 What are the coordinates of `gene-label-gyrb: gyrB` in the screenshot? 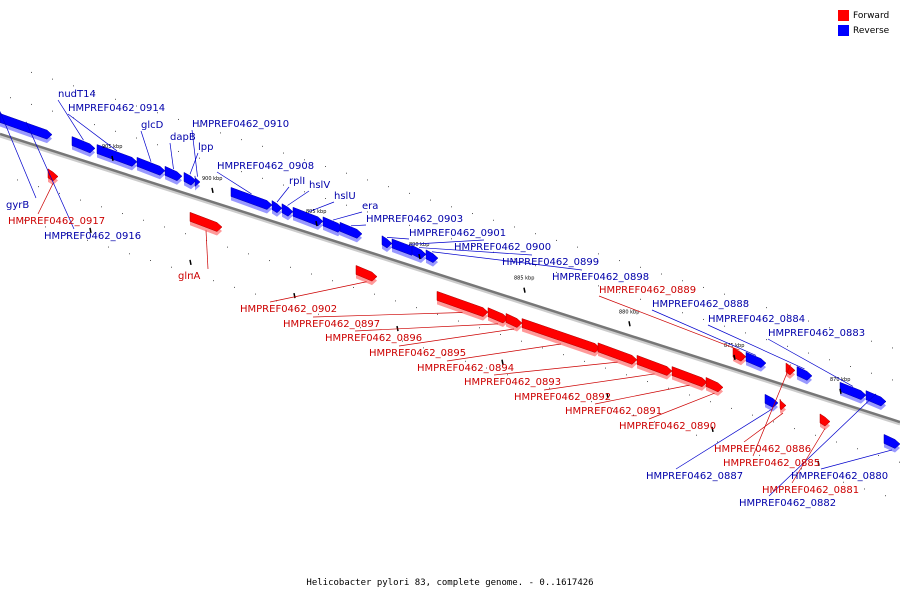 It's located at (17, 205).